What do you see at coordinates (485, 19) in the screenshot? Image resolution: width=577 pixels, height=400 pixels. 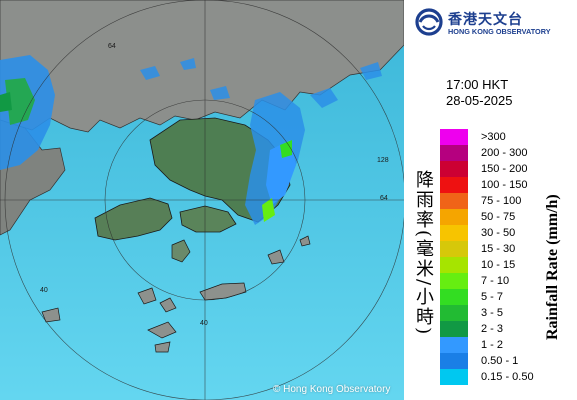 I see `logo-chinese-name: 香港天文台` at bounding box center [485, 19].